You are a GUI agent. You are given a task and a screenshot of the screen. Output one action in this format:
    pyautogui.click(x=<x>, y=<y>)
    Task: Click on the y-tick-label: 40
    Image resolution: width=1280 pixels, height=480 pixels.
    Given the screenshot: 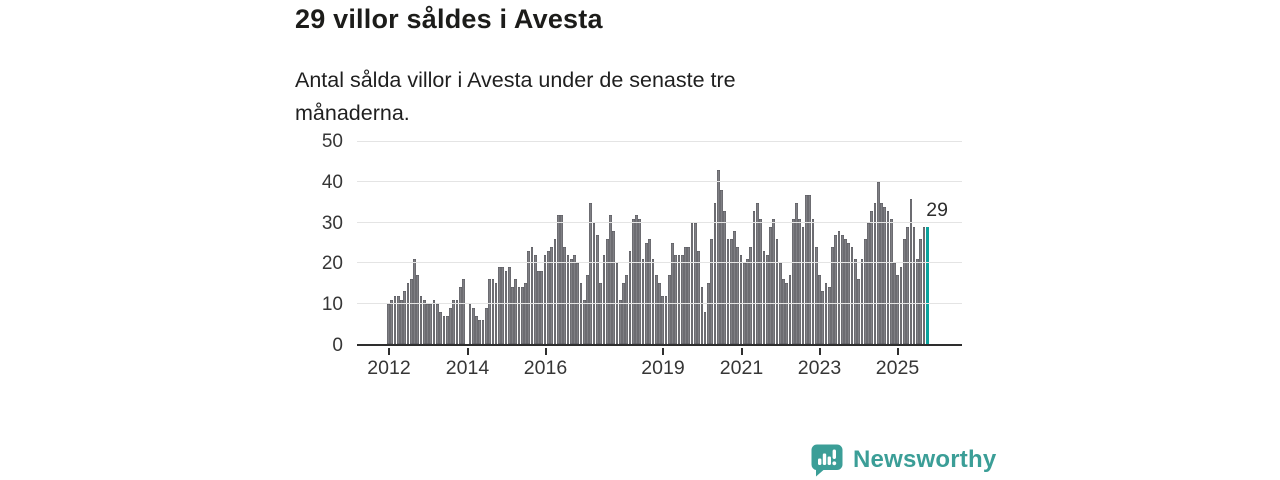 What is the action you would take?
    pyautogui.click(x=332, y=182)
    